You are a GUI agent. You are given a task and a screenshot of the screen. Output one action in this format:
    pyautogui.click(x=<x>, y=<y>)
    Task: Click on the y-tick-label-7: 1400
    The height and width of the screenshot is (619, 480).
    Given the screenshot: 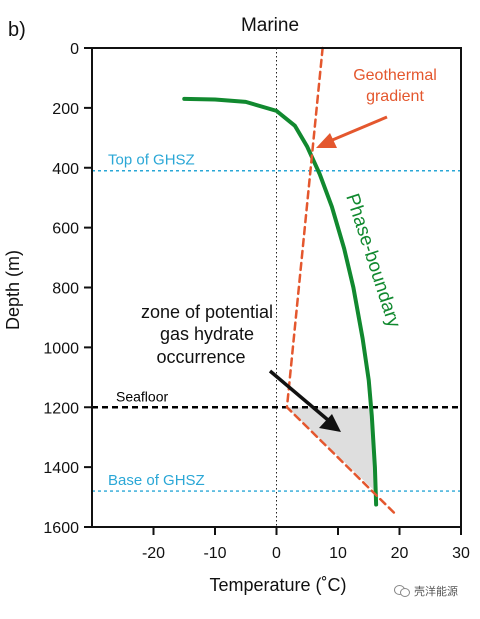 What is the action you would take?
    pyautogui.click(x=61, y=468)
    